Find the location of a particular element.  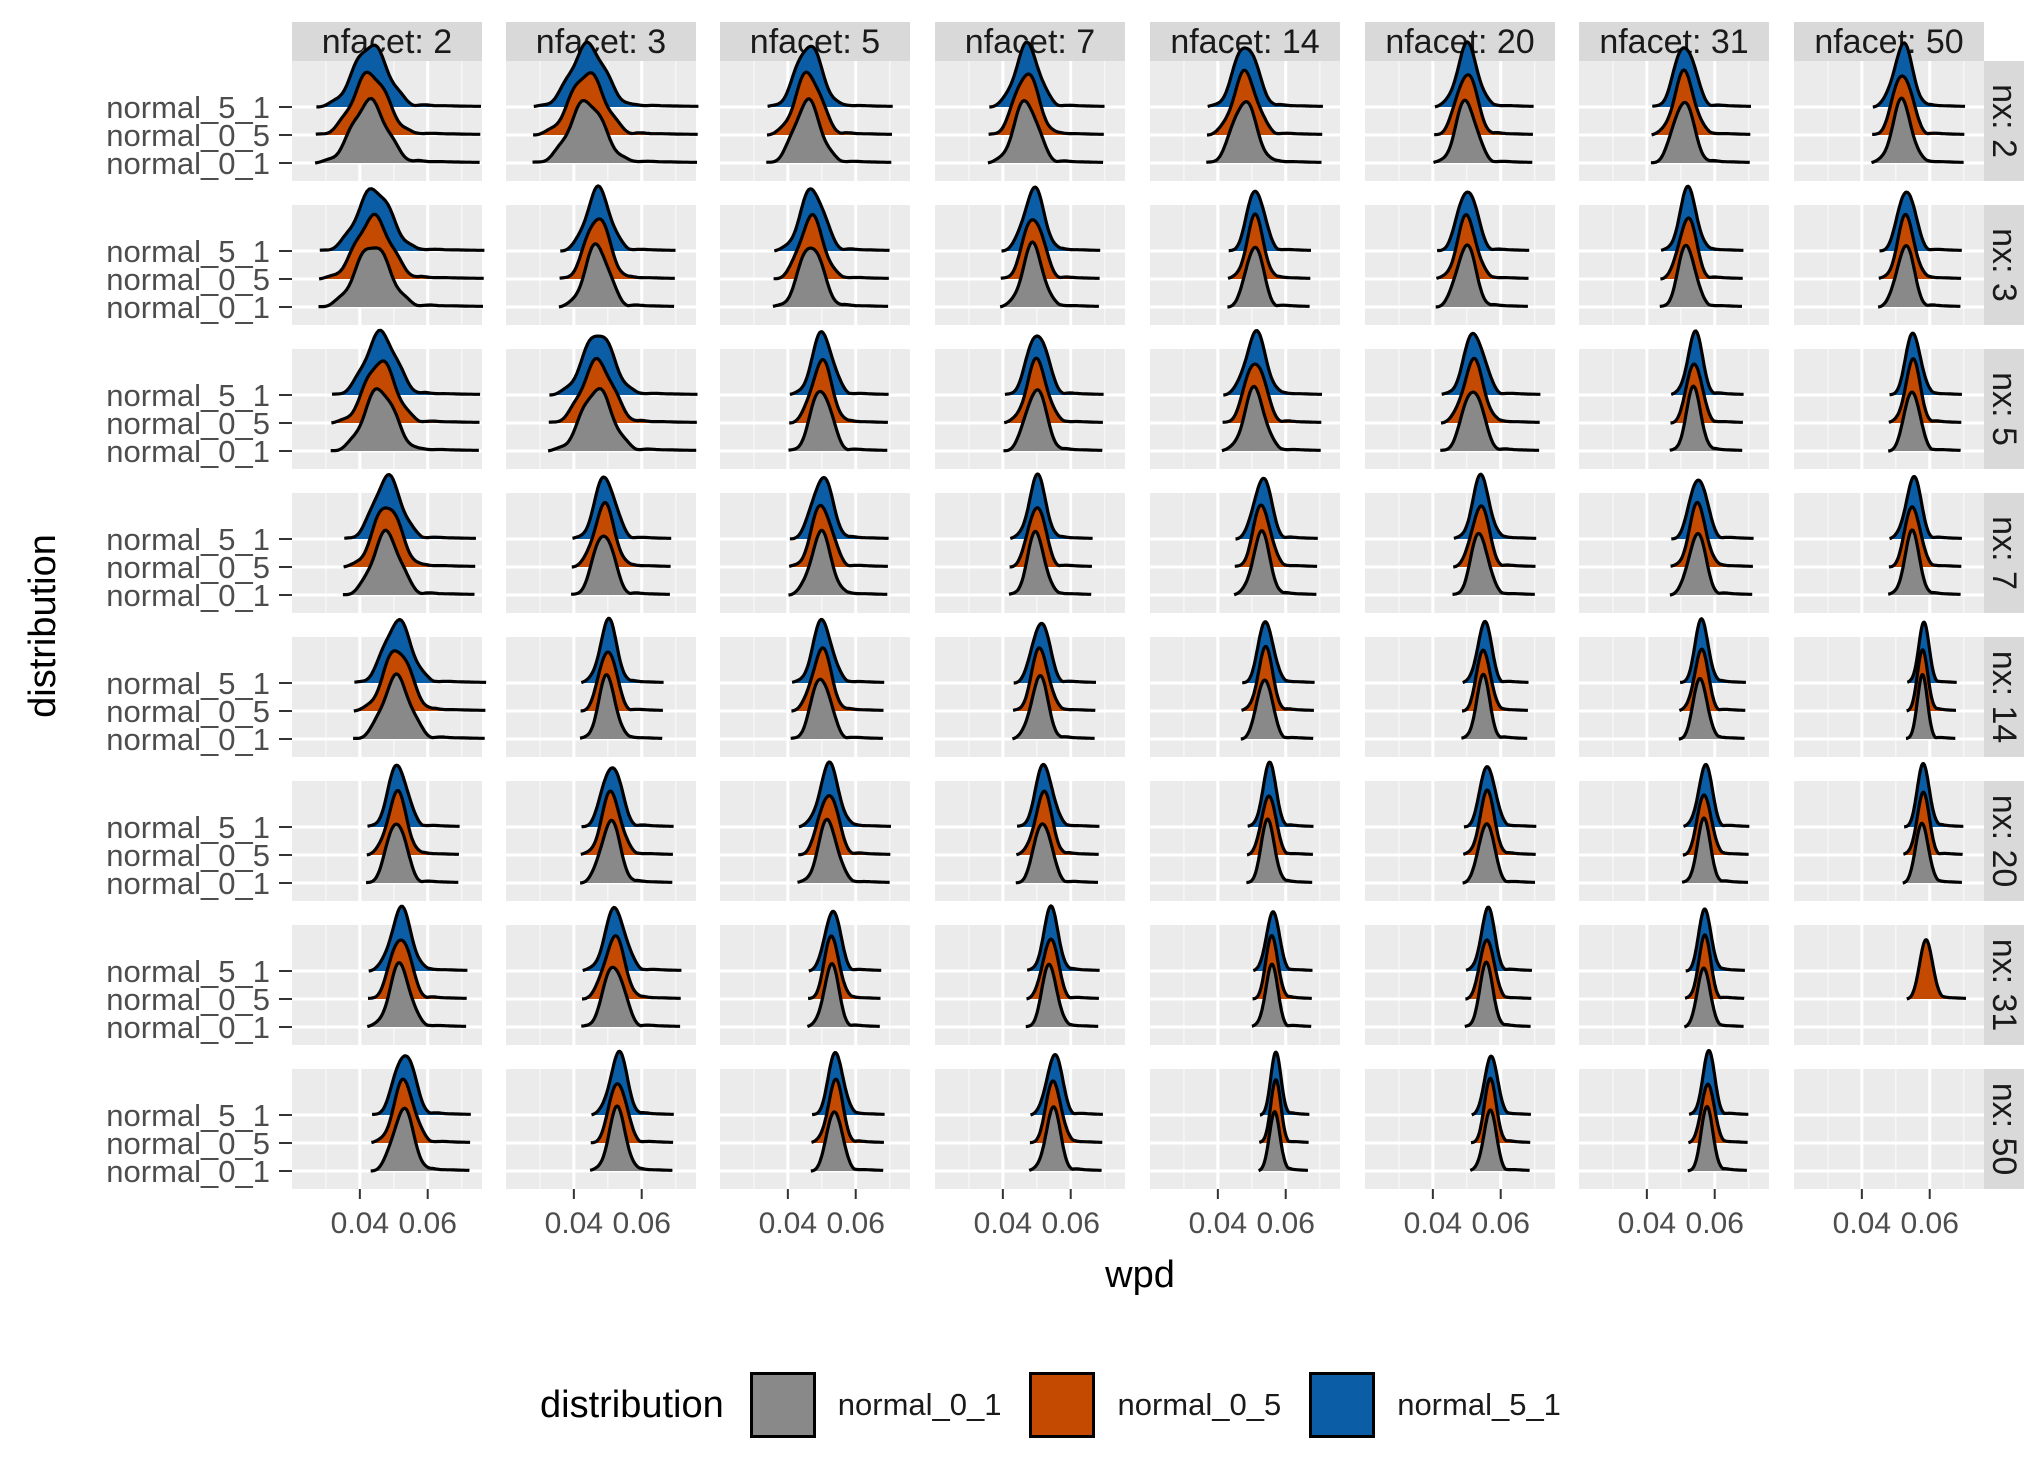

col-strip-label: nfacet: 3 is located at coordinates (601, 42).